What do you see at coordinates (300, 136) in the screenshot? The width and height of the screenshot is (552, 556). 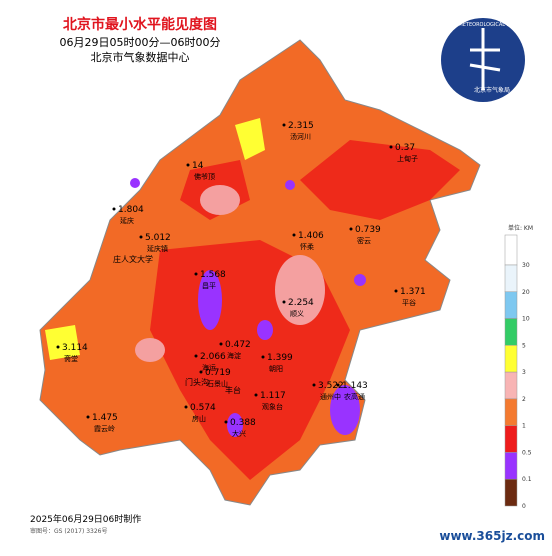 I see `station-name: 汤河川` at bounding box center [300, 136].